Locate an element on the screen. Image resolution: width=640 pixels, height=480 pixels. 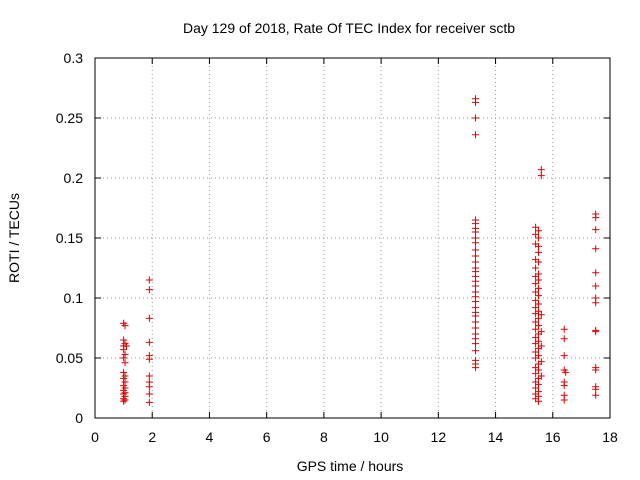
x-tick-label: 14 is located at coordinates (496, 437).